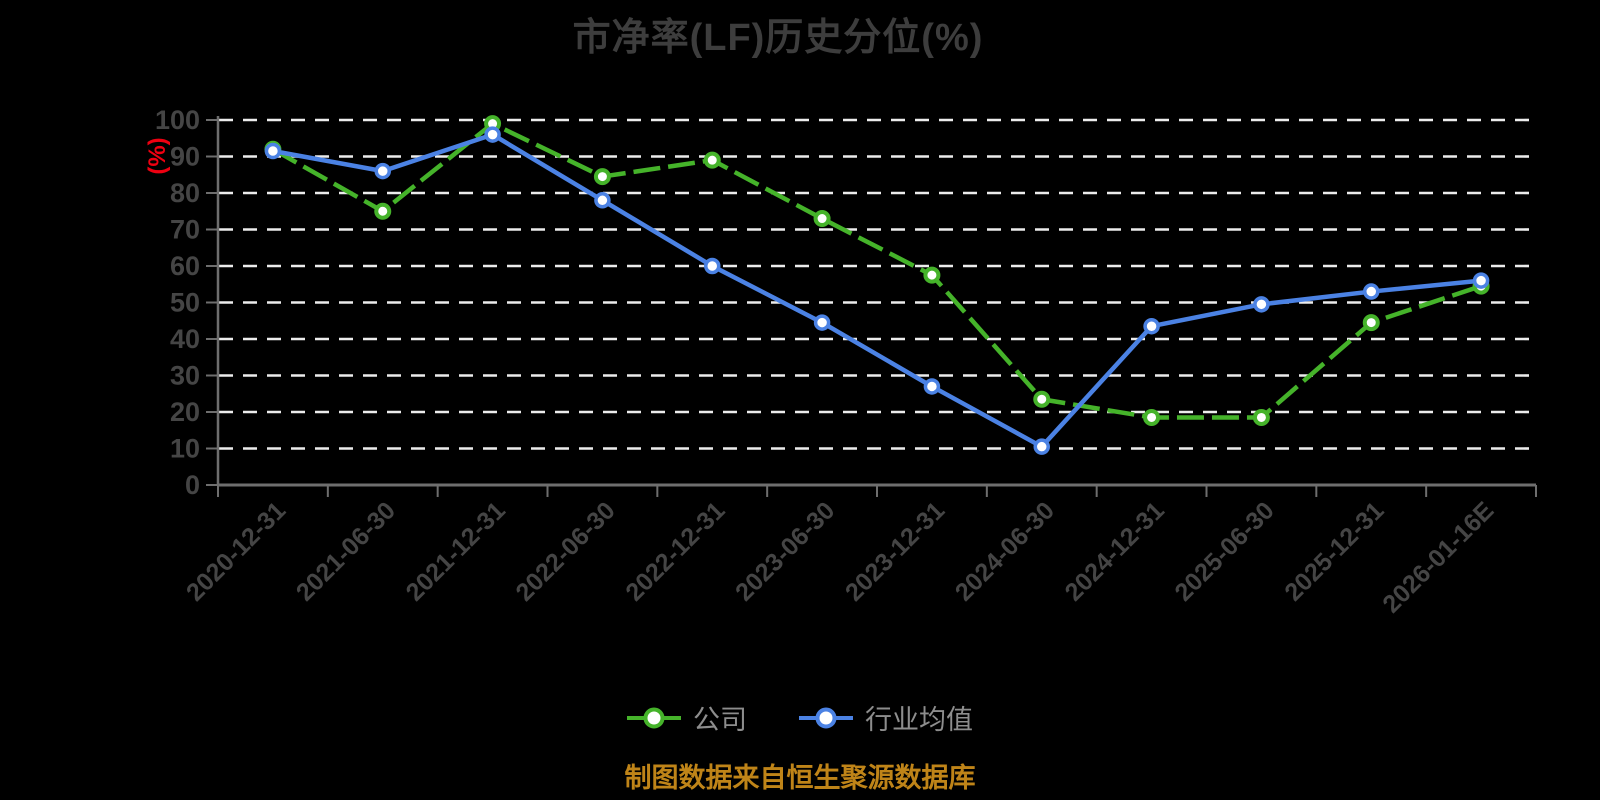 This screenshot has width=1600, height=800. Describe the element at coordinates (720, 720) in the screenshot. I see `legend-label-company: 公司` at that location.